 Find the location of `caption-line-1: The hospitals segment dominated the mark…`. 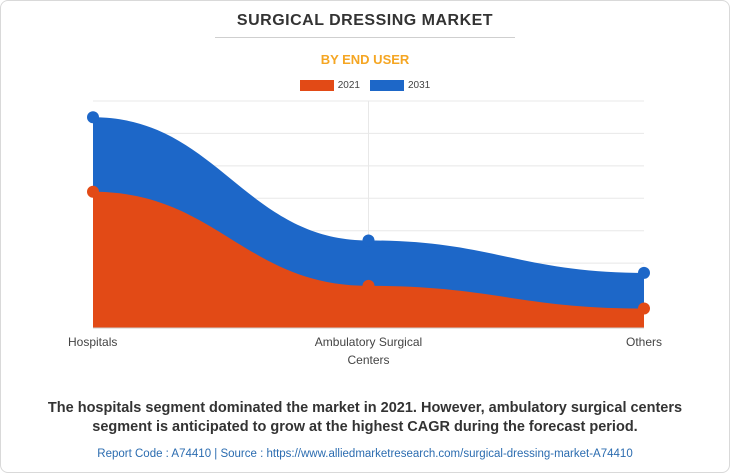

caption-line-1: The hospitals segment dominated the mark… is located at coordinates (365, 408).